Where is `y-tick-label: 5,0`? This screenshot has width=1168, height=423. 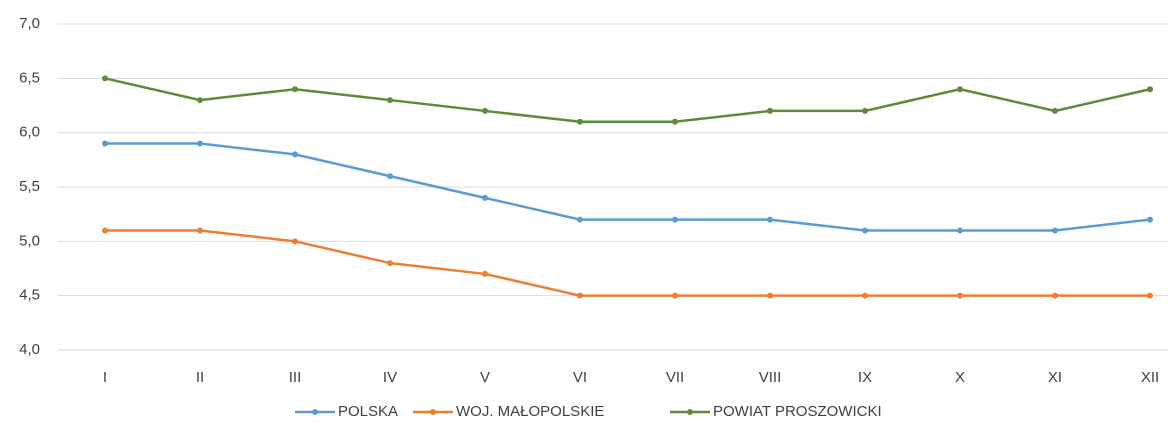
y-tick-label: 5,0 is located at coordinates (29, 240).